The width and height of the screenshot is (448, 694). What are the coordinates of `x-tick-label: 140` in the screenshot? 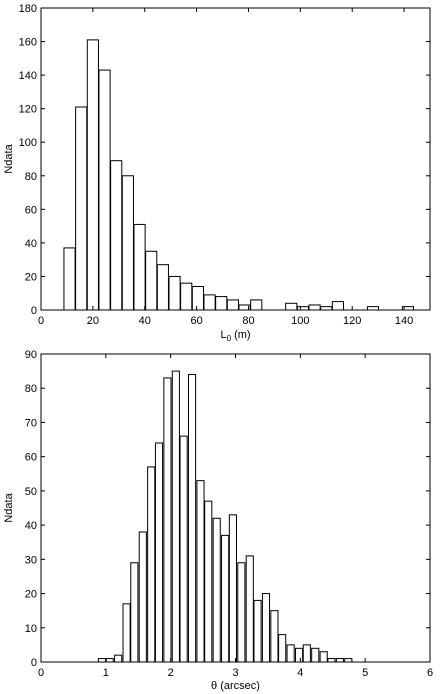 It's located at (404, 321).